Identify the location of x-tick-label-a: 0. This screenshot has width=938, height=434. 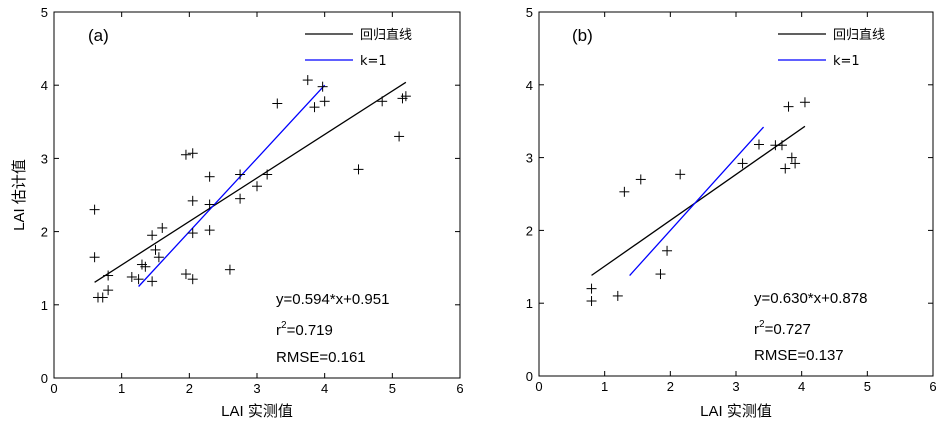
(53, 388).